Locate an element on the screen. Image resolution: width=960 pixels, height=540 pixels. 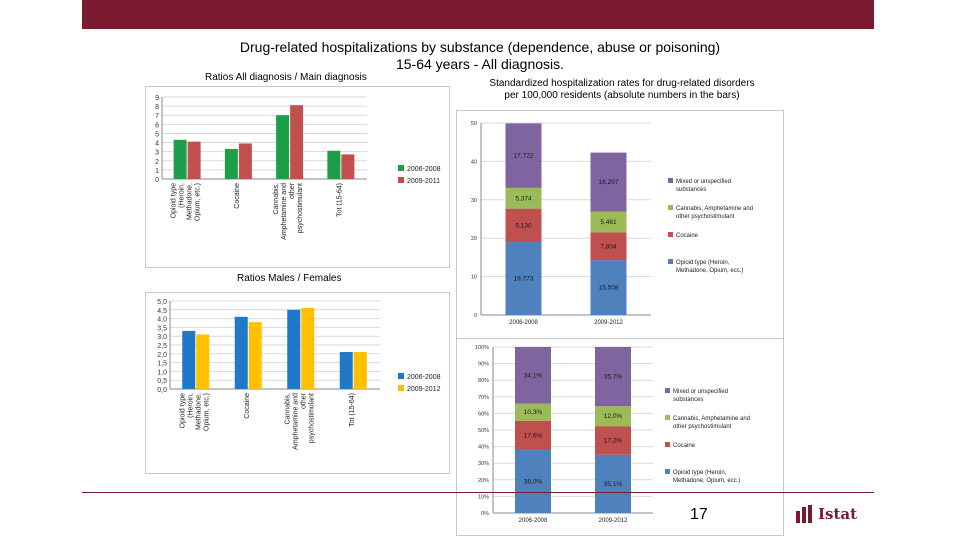
istat-logo: Istat is located at coordinates (826, 514).